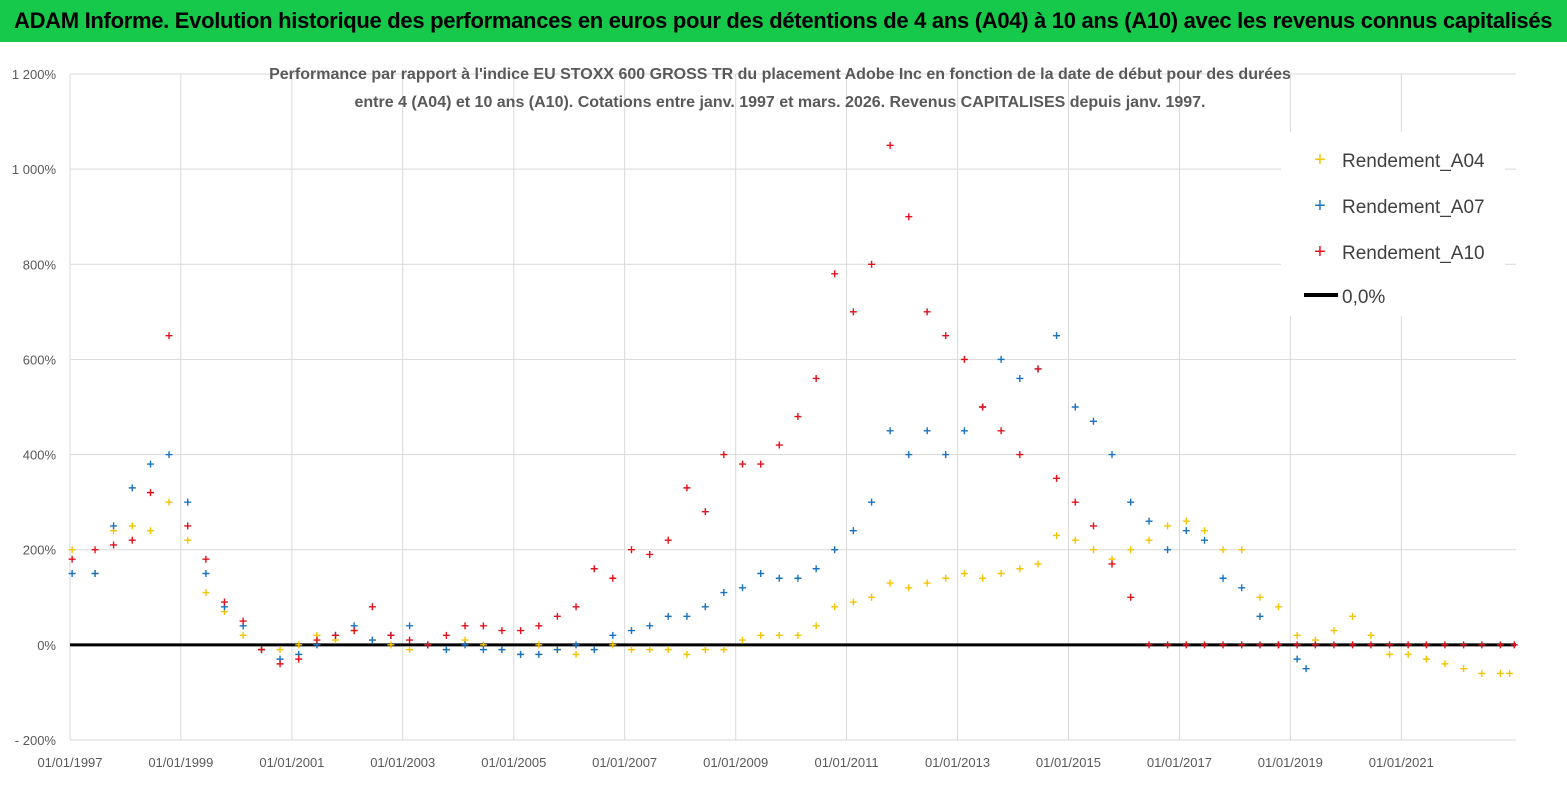  Describe the element at coordinates (1320, 252) in the screenshot. I see `legend-marker-A10: +` at that location.